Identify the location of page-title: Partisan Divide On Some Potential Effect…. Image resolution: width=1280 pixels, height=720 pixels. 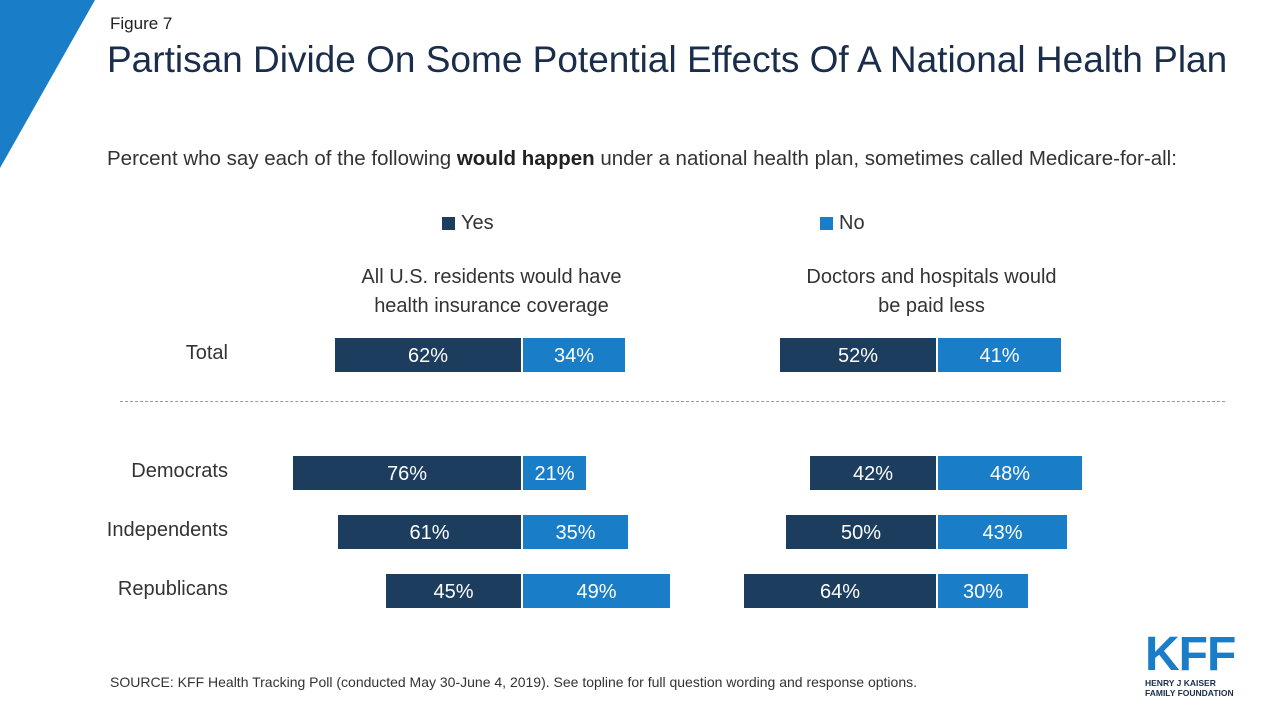
(667, 59).